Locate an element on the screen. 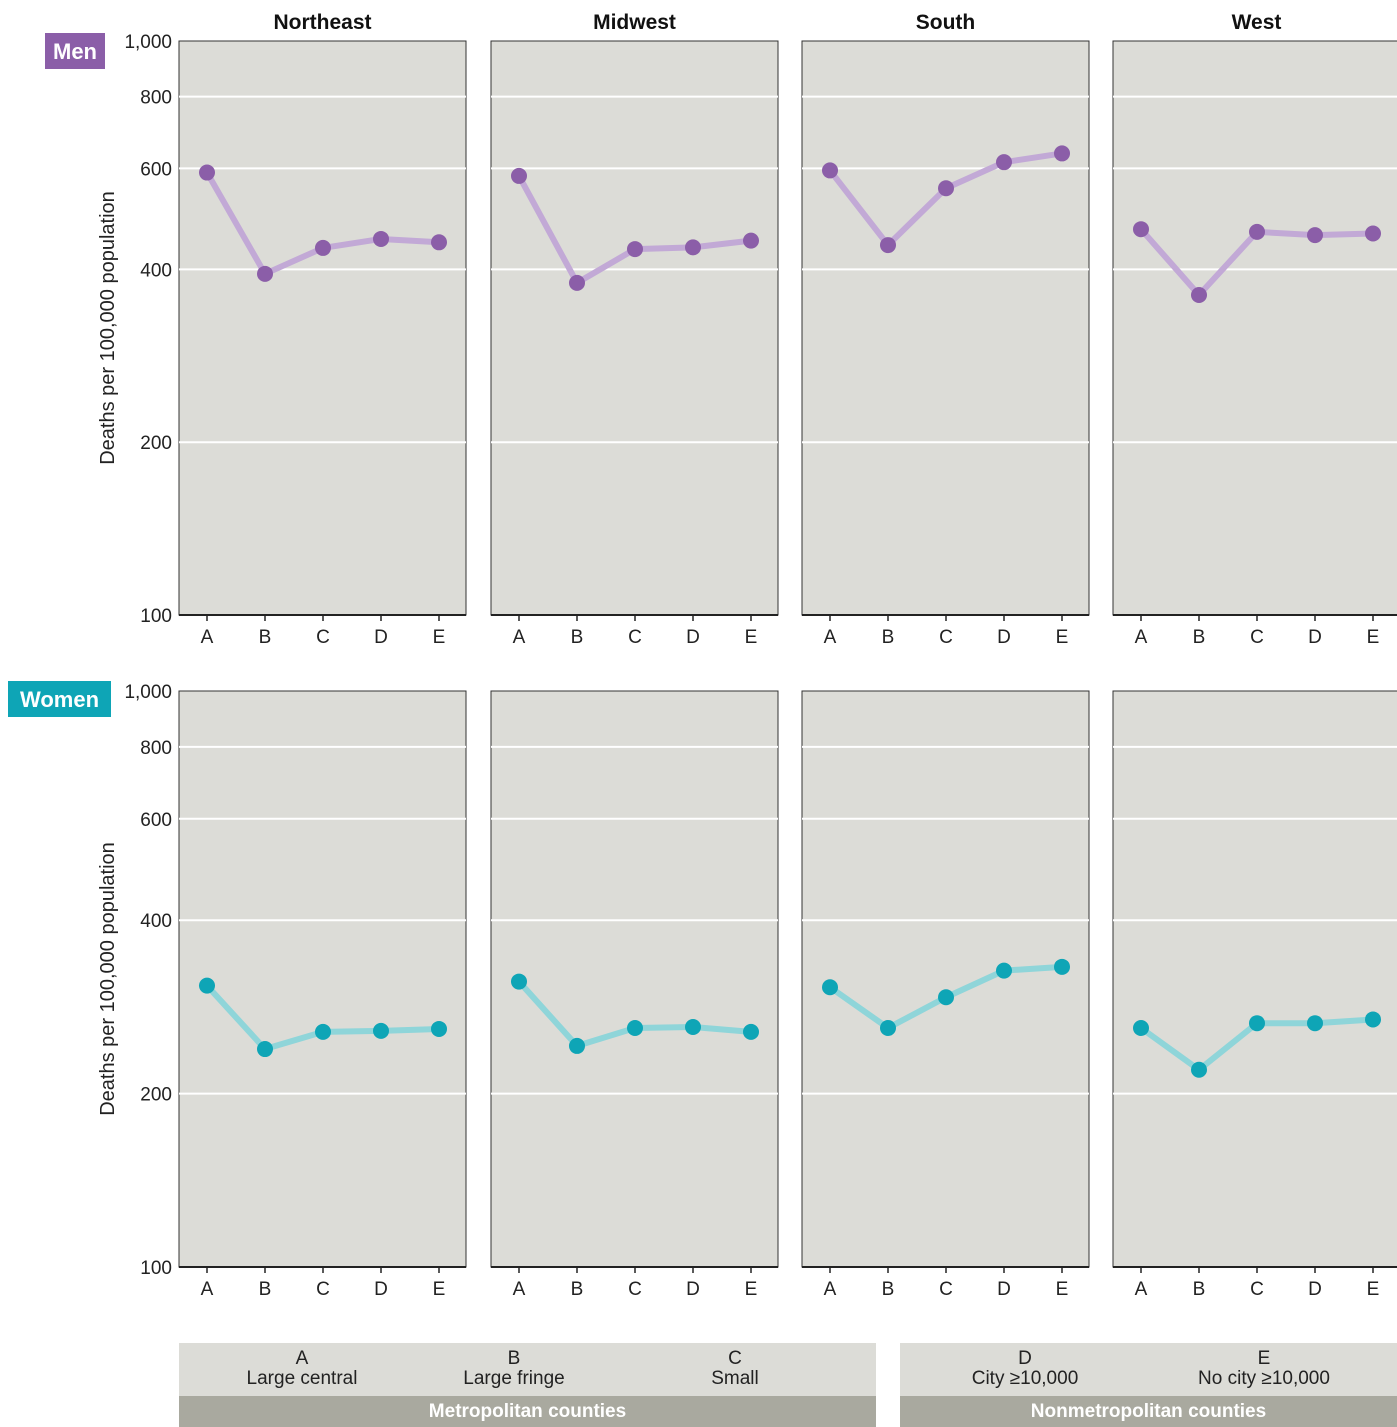 This screenshot has height=1427, width=1397. panel-title: Northeast is located at coordinates (322, 22).